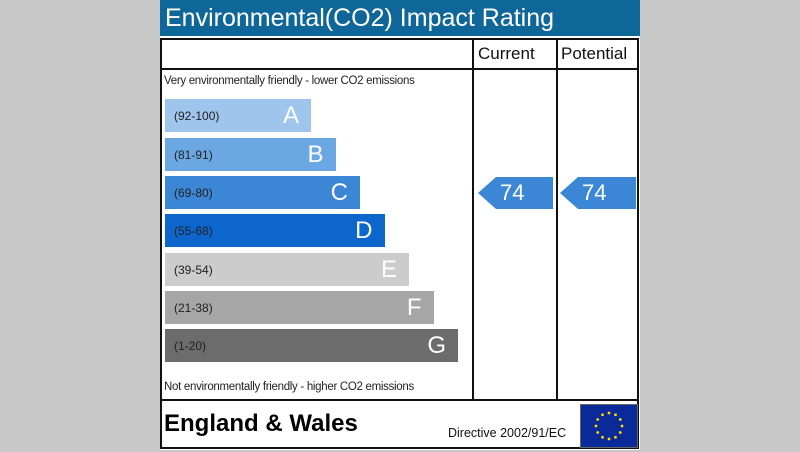 This screenshot has width=800, height=452. What do you see at coordinates (197, 116) in the screenshot?
I see `band-range: (92-100)` at bounding box center [197, 116].